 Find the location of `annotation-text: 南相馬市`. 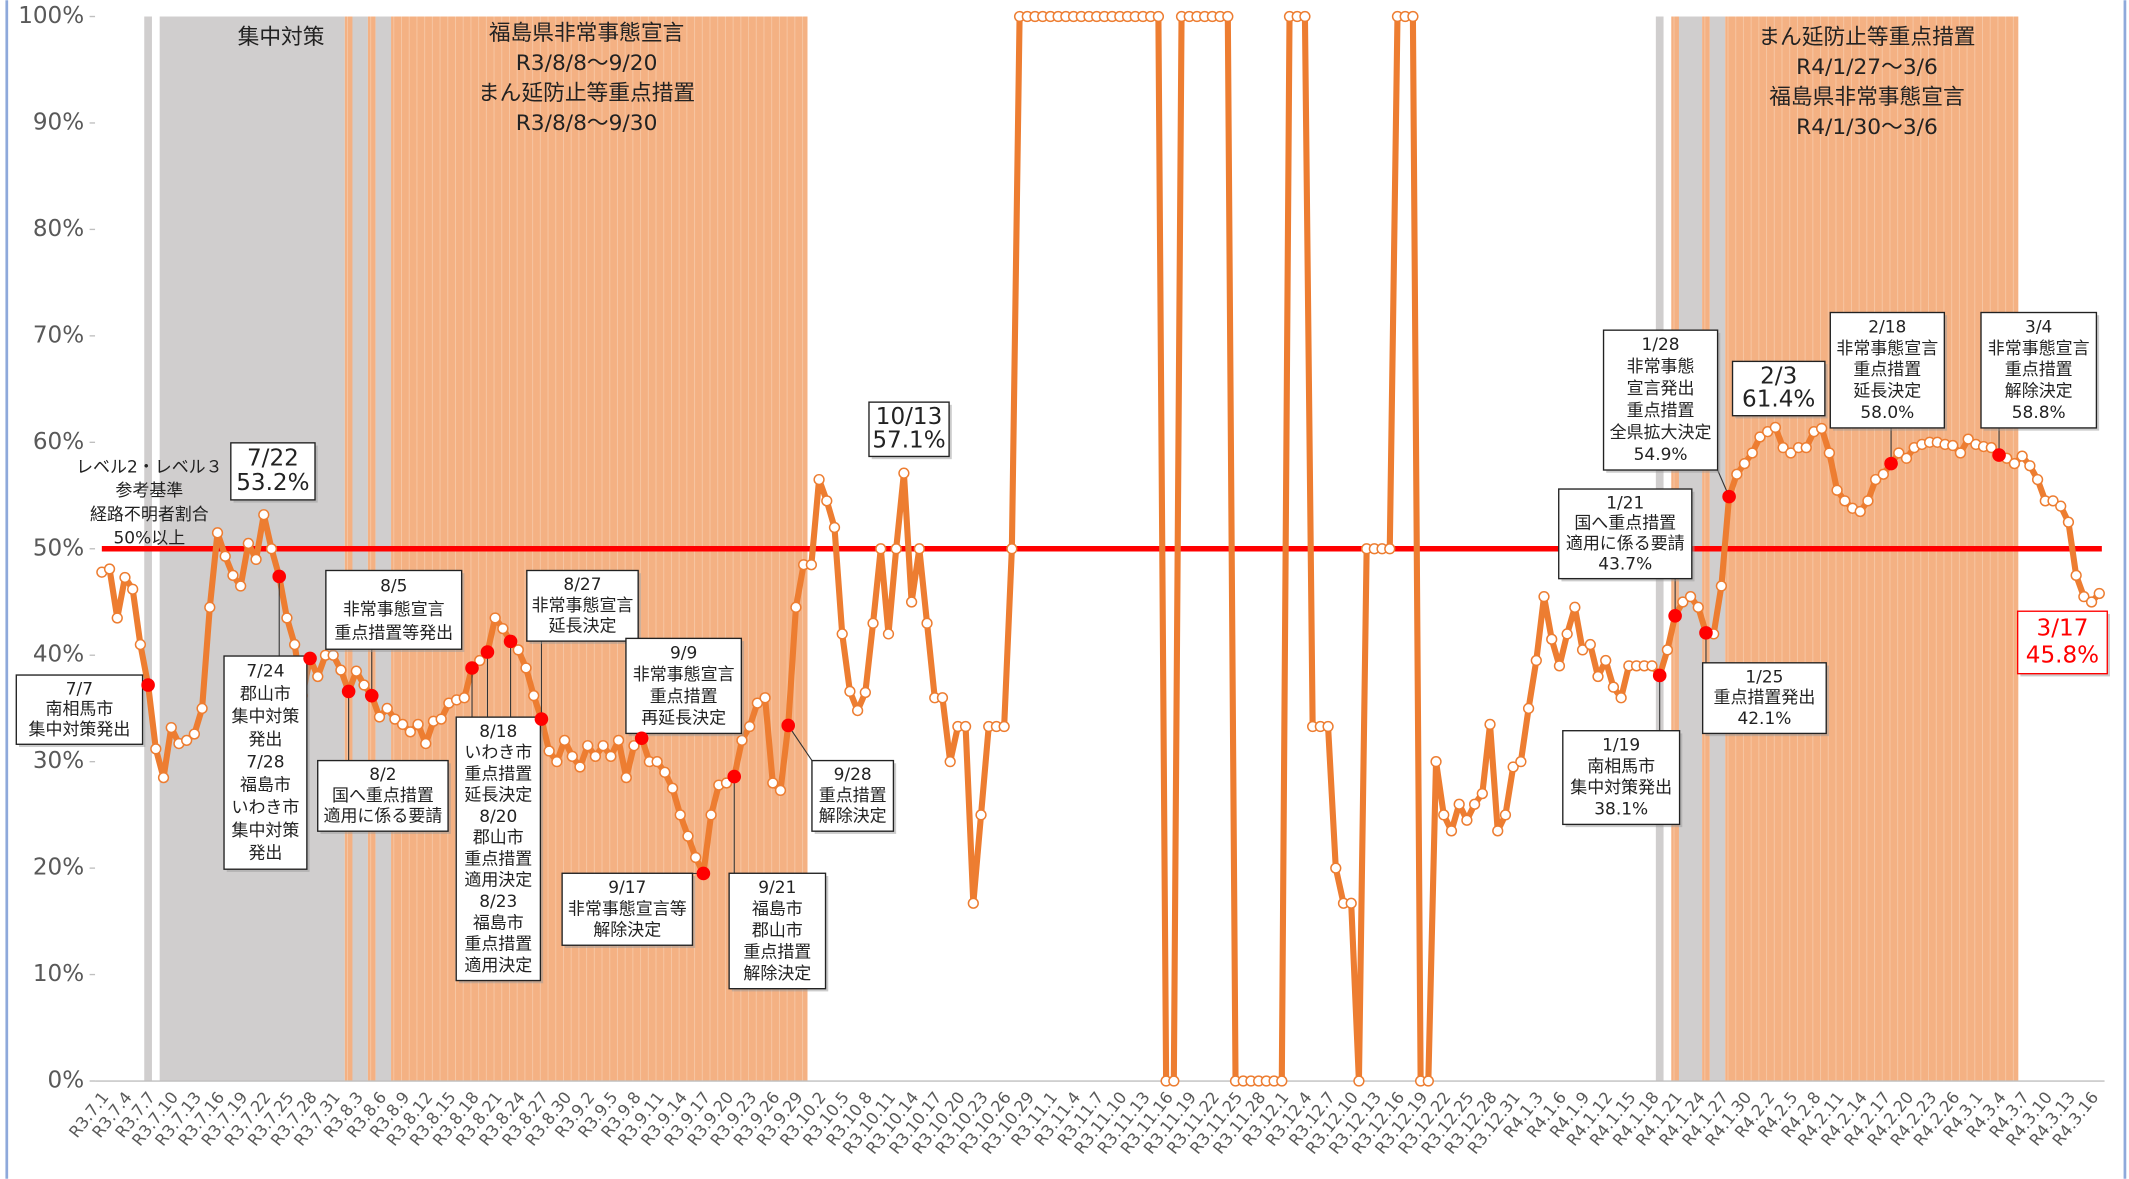

annotation-text: 南相馬市 is located at coordinates (79, 710).